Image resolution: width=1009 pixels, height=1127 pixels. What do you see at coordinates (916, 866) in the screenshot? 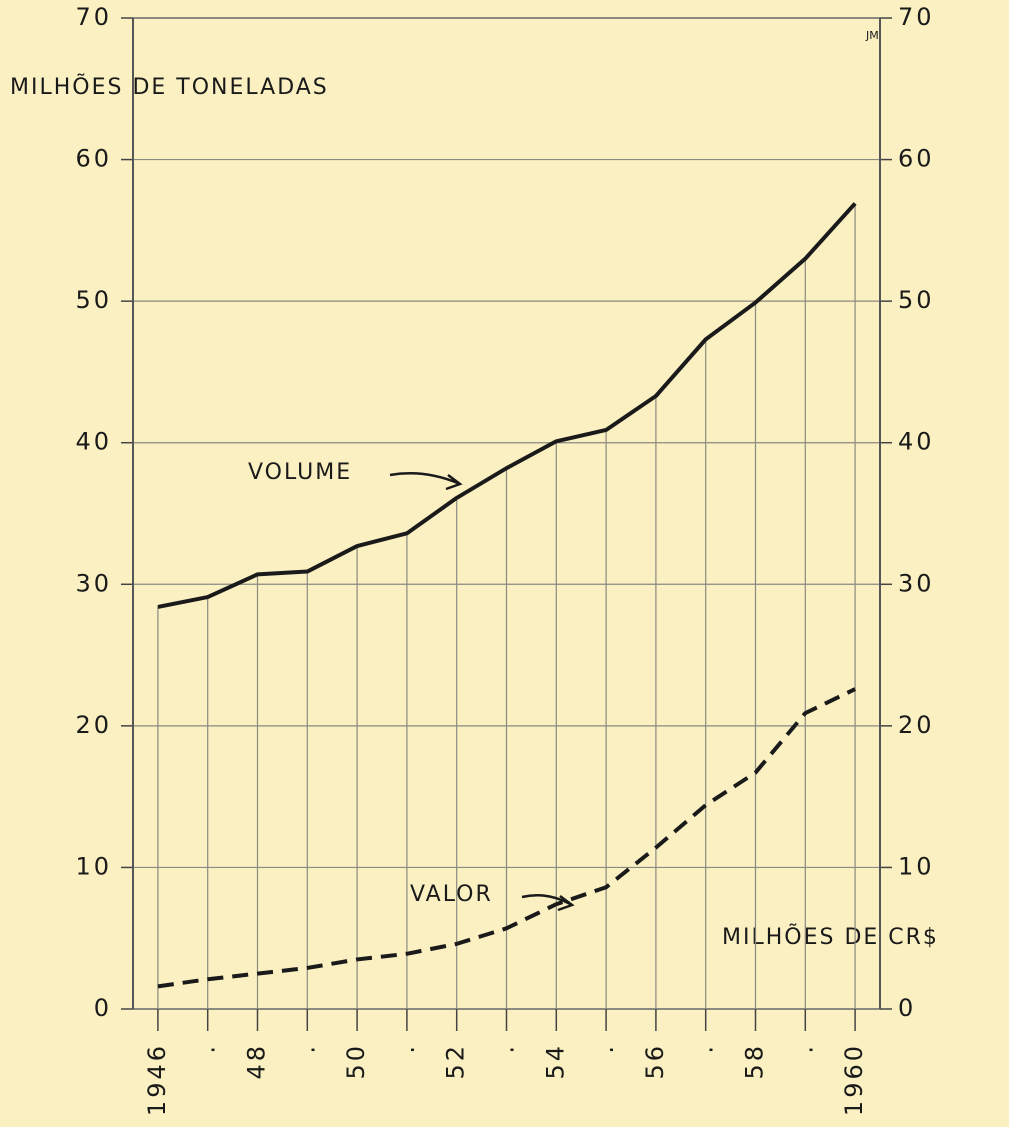
I see `y2-tick-label: 10` at bounding box center [916, 866].